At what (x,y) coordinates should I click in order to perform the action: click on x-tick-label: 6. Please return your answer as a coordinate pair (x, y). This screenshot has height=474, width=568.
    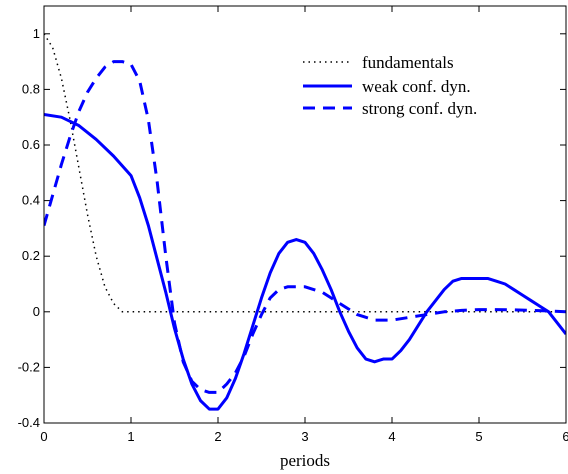
    Looking at the image, I should click on (565, 436).